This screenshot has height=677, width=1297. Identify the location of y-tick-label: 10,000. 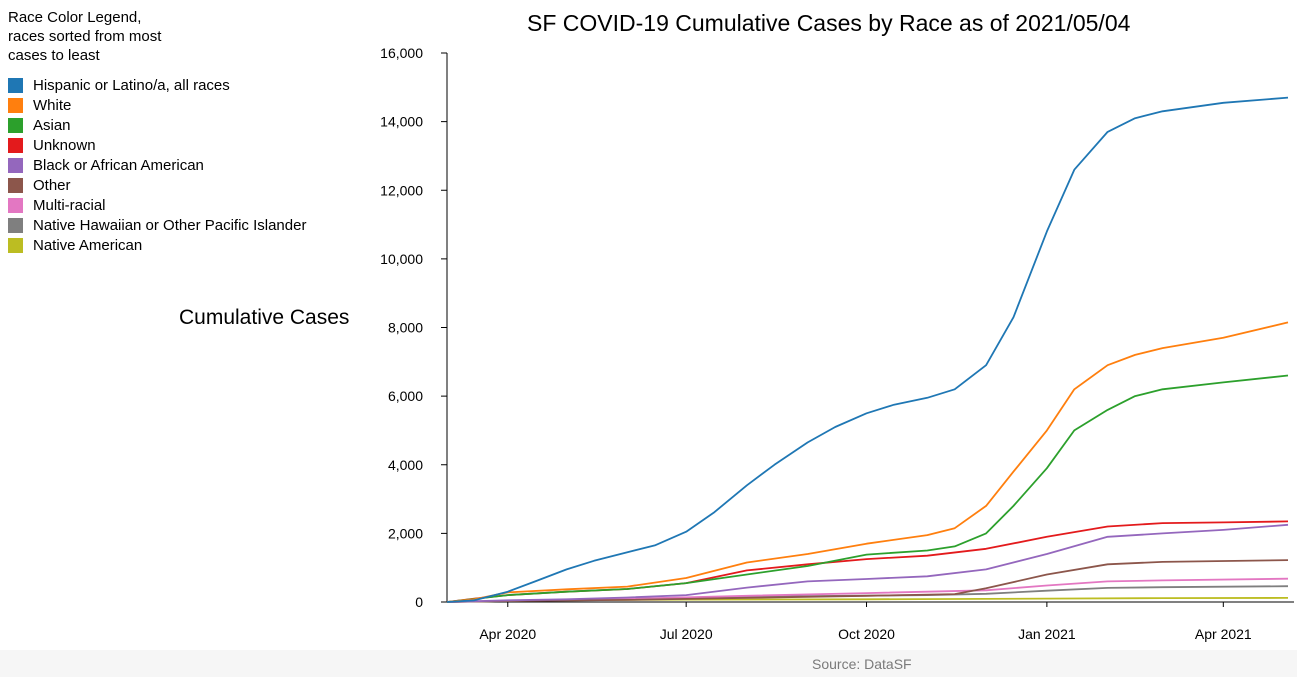
(401, 259).